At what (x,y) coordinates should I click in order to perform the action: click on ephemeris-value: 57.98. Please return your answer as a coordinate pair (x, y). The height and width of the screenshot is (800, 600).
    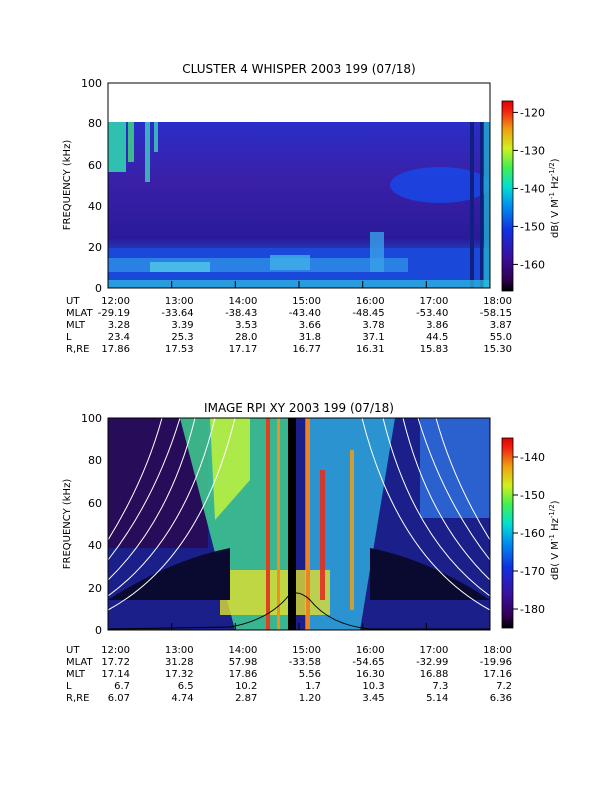
    Looking at the image, I should click on (243, 662).